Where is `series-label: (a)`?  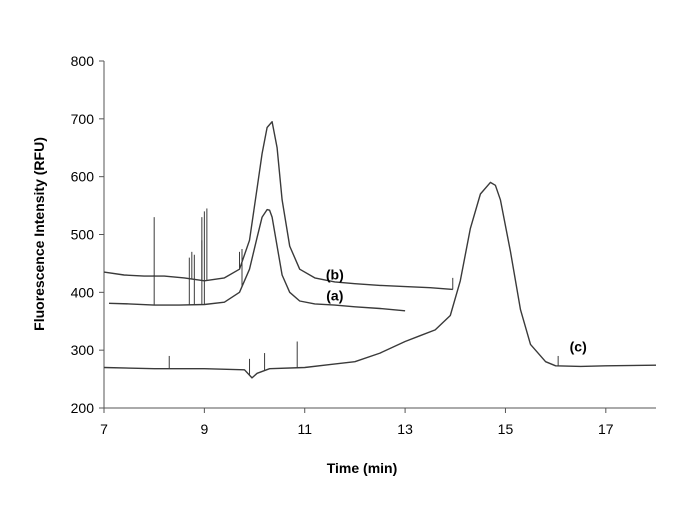 series-label: (a) is located at coordinates (334, 295).